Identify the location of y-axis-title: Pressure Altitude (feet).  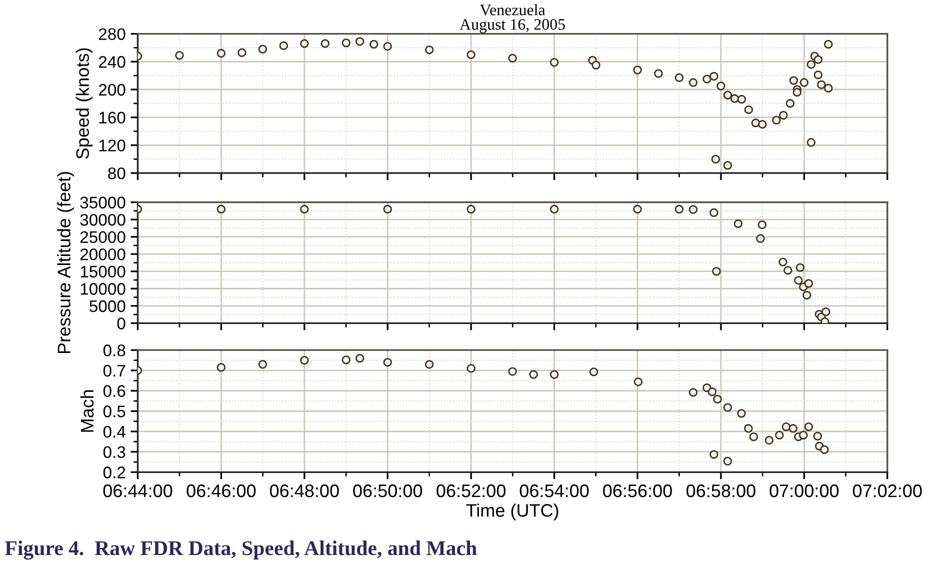
(65, 263).